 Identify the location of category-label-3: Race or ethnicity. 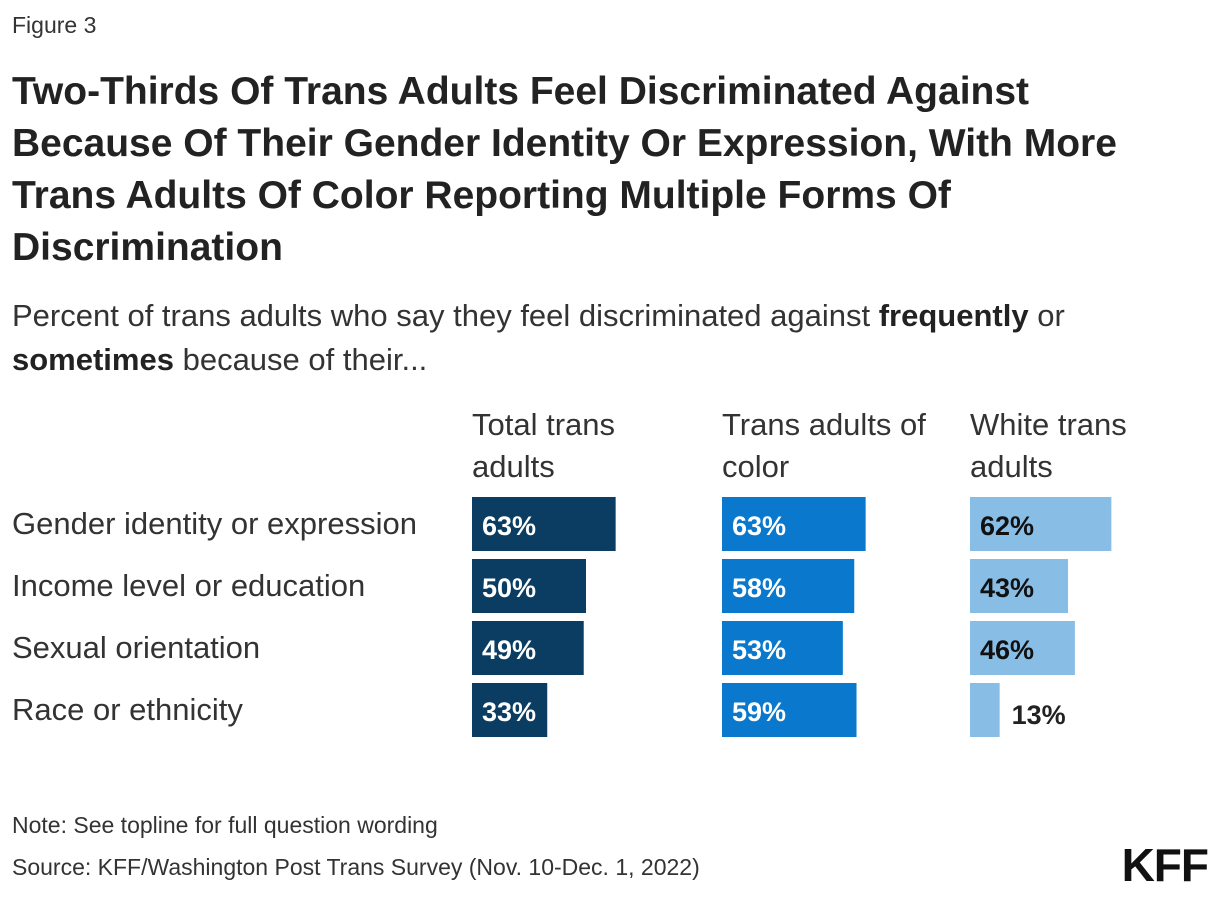
(127, 709).